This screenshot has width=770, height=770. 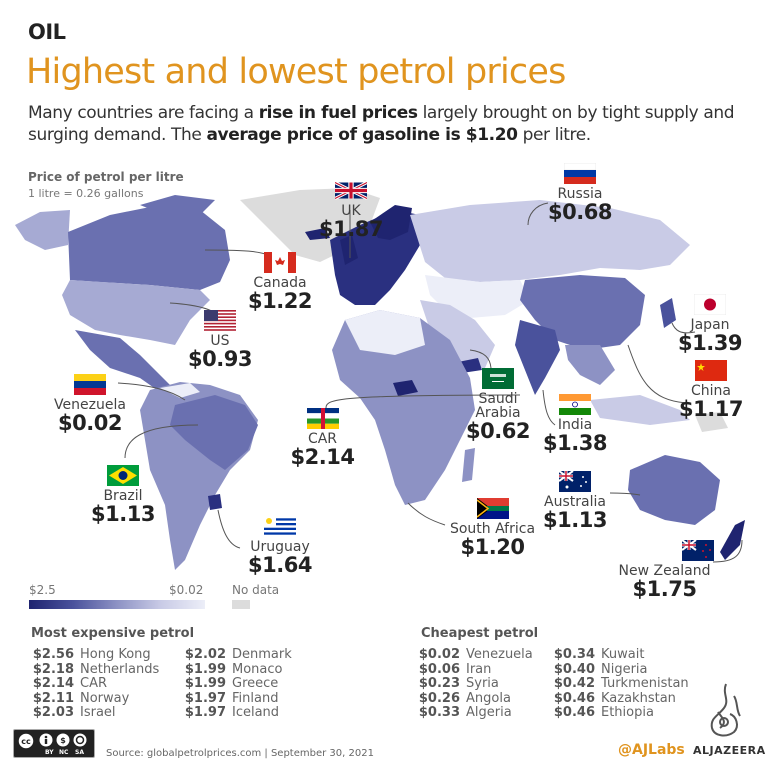 What do you see at coordinates (123, 475) in the screenshot?
I see `brazil-flag` at bounding box center [123, 475].